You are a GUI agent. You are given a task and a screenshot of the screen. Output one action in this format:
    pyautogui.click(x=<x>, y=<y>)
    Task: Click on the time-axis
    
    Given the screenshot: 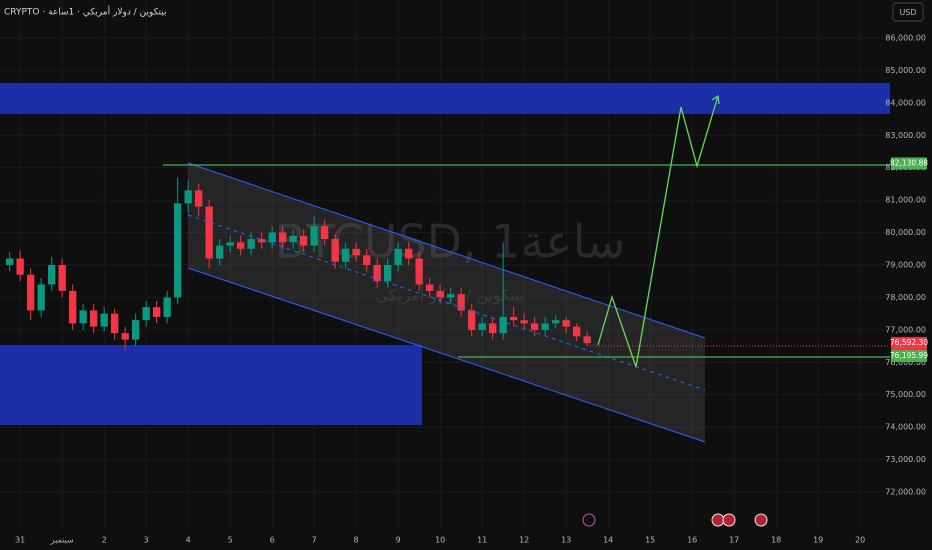 What is the action you would take?
    pyautogui.click(x=466, y=540)
    